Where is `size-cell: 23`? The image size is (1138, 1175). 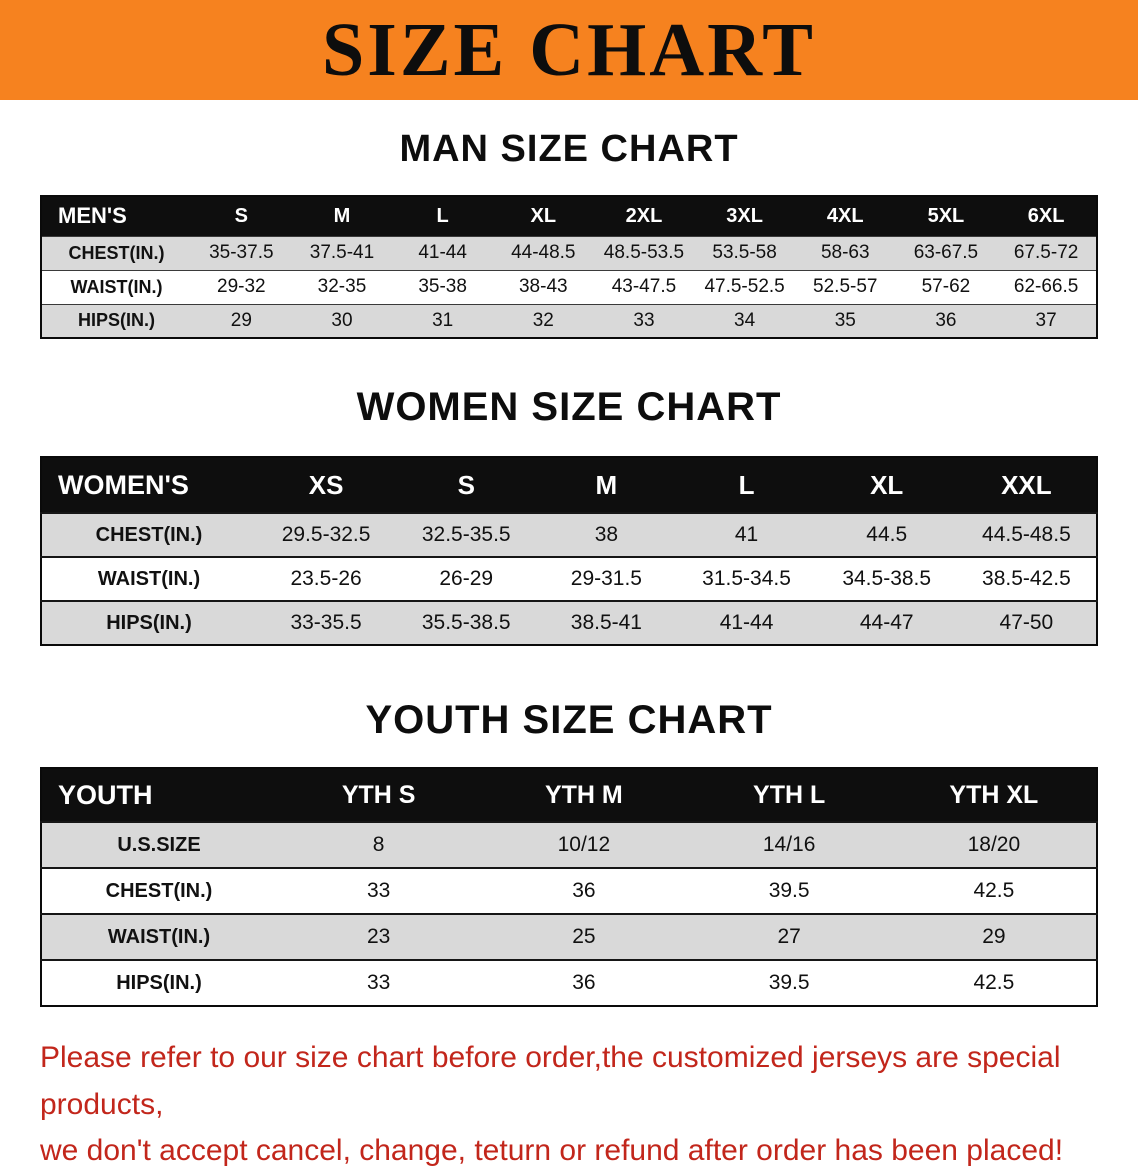 size-cell: 23 is located at coordinates (378, 936).